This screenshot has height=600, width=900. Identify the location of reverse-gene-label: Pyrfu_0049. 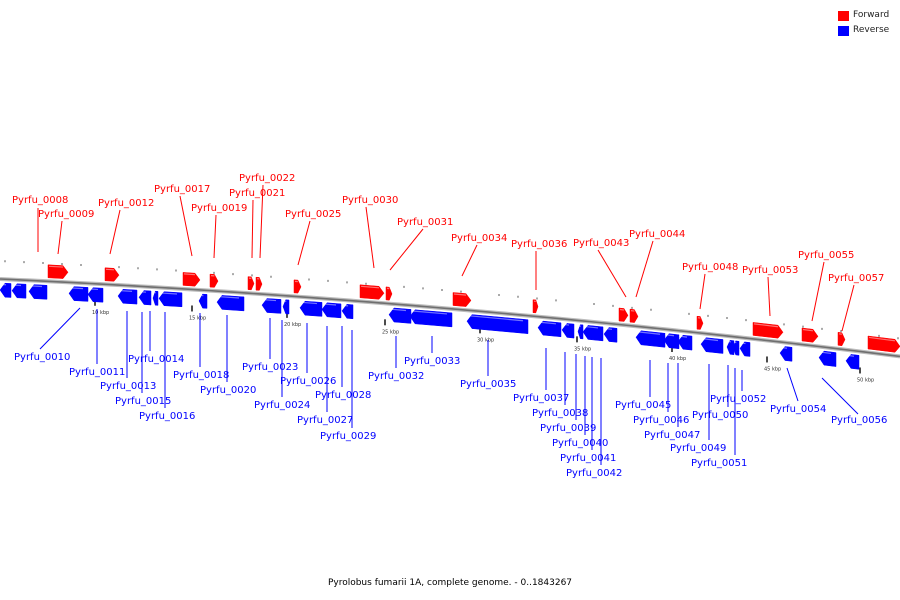
(698, 448).